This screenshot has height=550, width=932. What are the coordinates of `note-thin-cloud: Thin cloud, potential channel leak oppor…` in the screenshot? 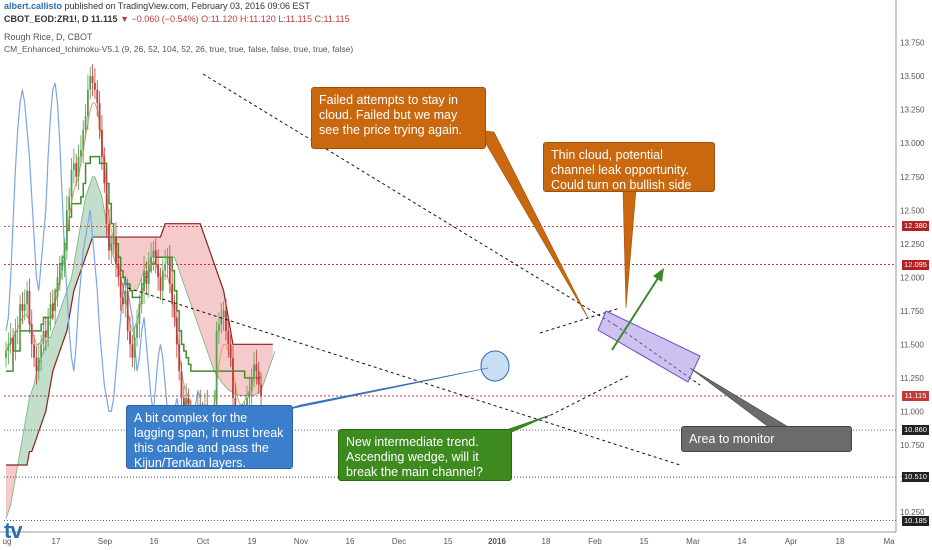 It's located at (629, 167).